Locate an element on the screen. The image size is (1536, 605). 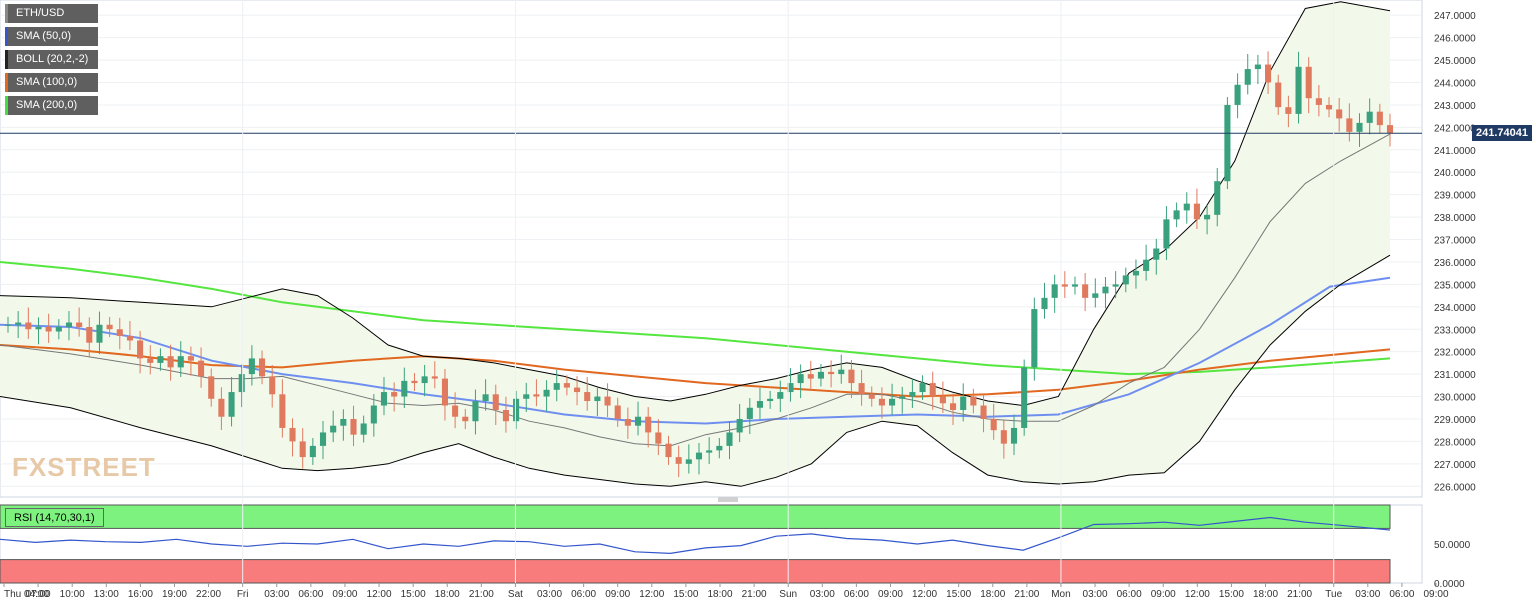
price-tick-label: 238.0000 is located at coordinates (1455, 218).